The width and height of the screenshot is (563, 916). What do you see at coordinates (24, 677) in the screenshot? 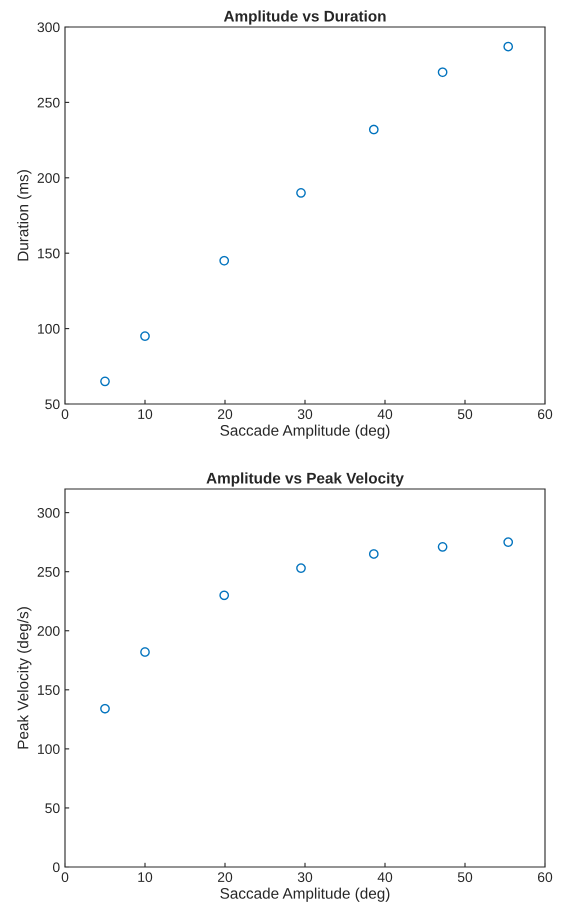
I see `y-axis-title: Peak Velocity (deg/s)` at bounding box center [24, 677].